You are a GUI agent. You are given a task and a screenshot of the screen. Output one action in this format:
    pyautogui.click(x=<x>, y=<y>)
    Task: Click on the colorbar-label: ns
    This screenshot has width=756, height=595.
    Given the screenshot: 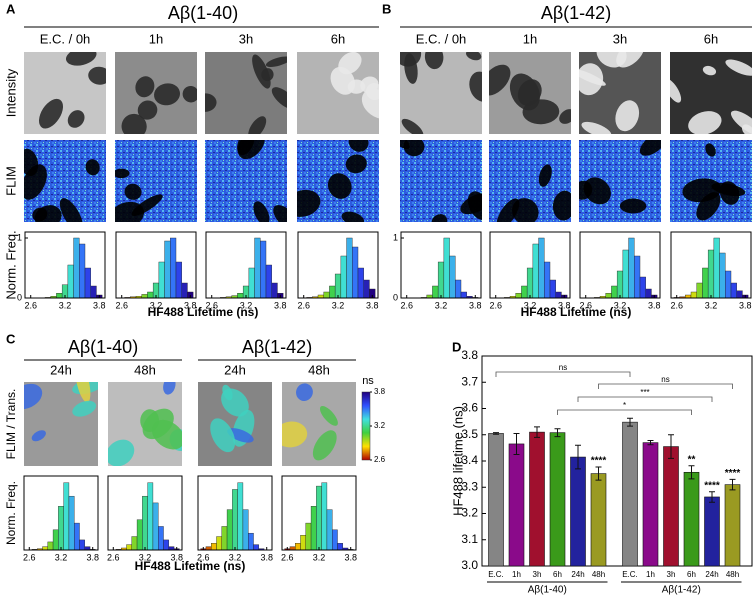 What is the action you would take?
    pyautogui.click(x=368, y=381)
    